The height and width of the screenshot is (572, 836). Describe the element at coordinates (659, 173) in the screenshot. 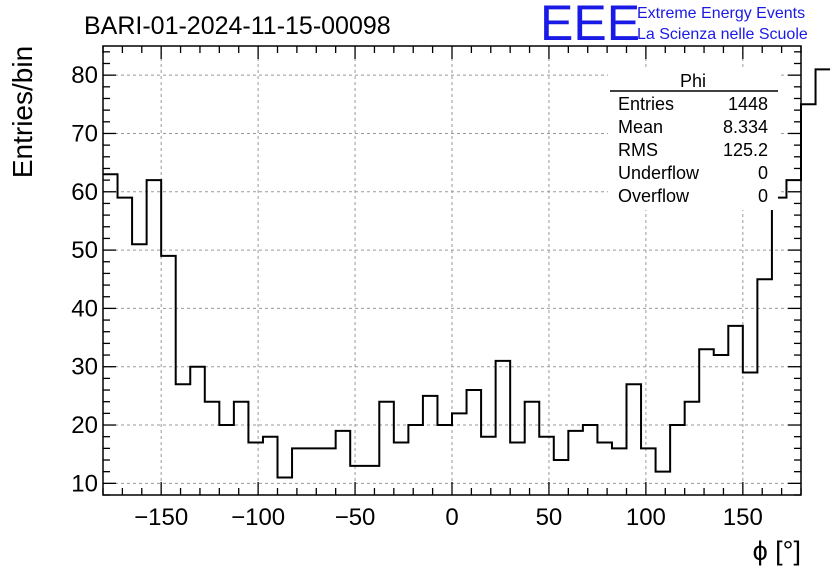

I see `stats-label: Underflow` at that location.